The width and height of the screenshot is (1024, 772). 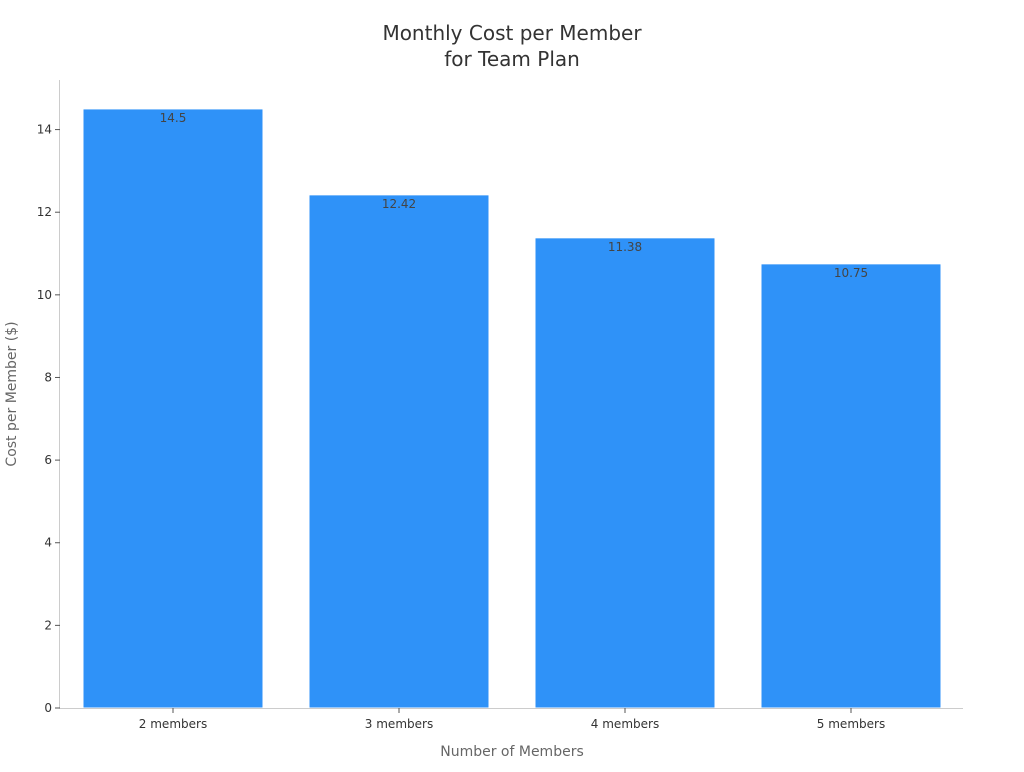 I want to click on x-tick-label: 2 members, so click(x=173, y=724).